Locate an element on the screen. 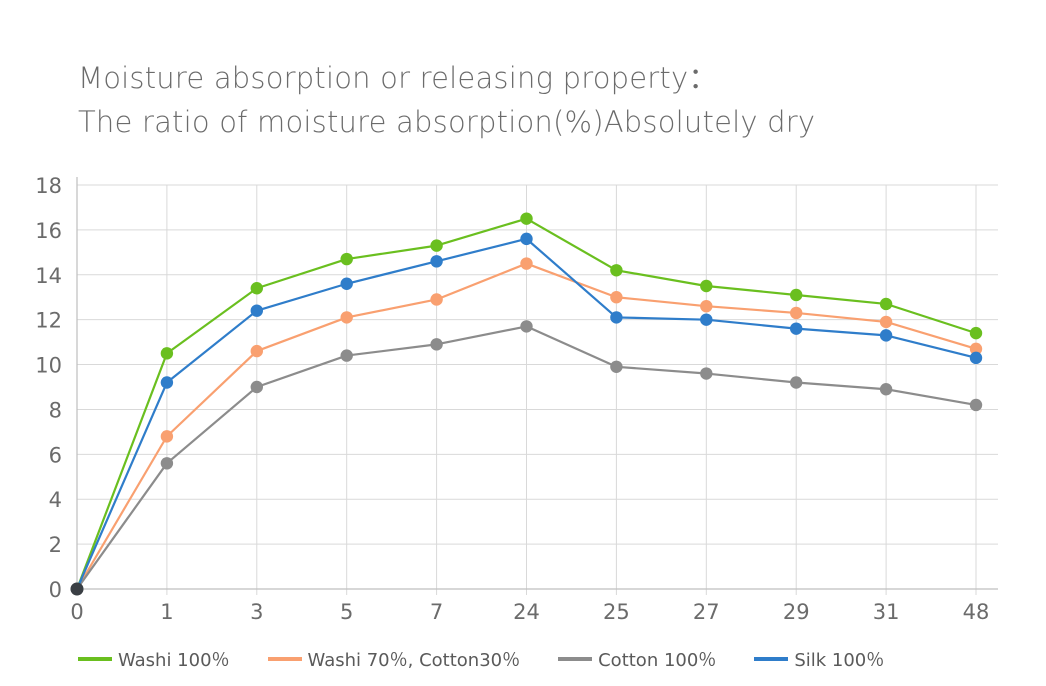 The width and height of the screenshot is (1046, 686). x-tick-label: 0 is located at coordinates (76, 612).